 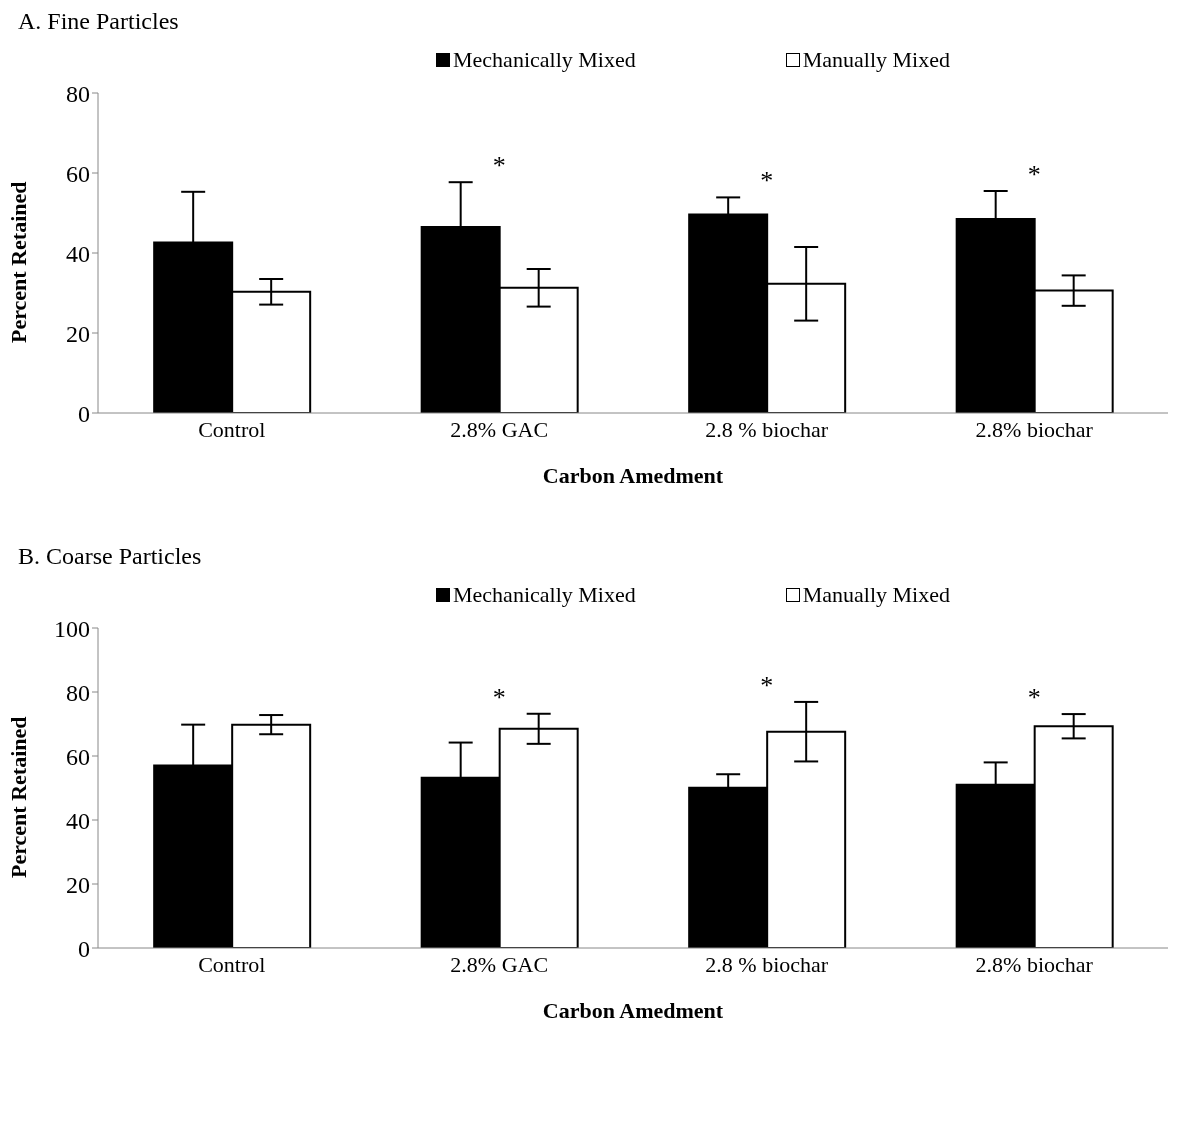 What do you see at coordinates (72, 628) in the screenshot?
I see `y-tick-label: 100` at bounding box center [72, 628].